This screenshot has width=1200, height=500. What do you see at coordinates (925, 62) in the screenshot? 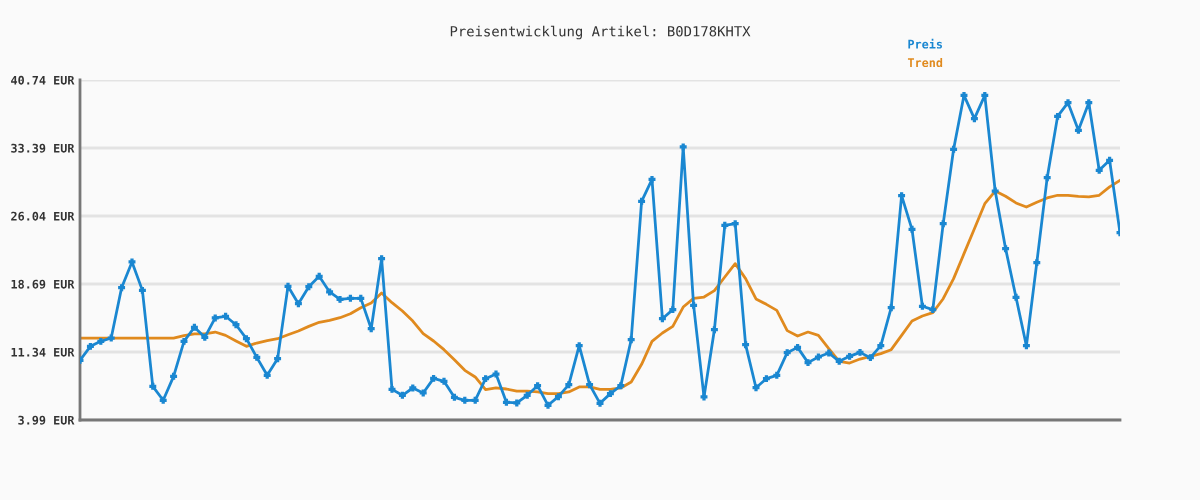
I see `text: Trend` at bounding box center [925, 62].